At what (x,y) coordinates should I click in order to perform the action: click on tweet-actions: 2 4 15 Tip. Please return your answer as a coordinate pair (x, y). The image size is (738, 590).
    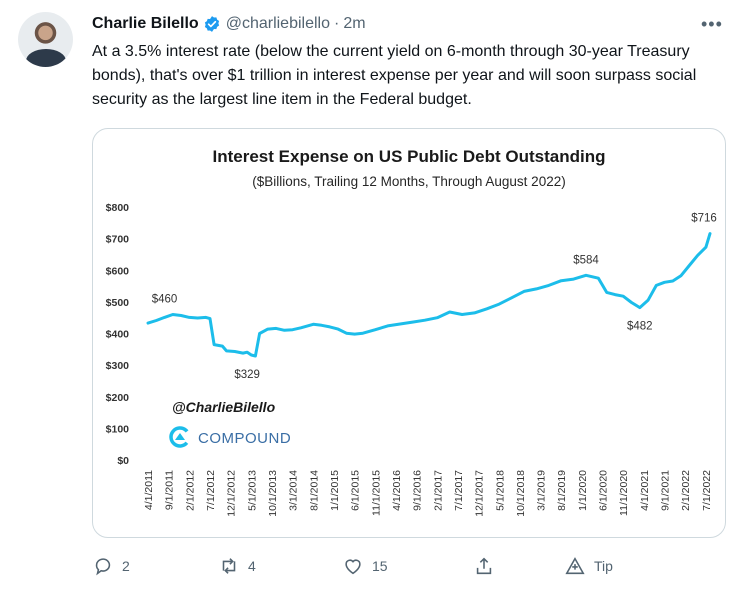
    Looking at the image, I should click on (372, 568).